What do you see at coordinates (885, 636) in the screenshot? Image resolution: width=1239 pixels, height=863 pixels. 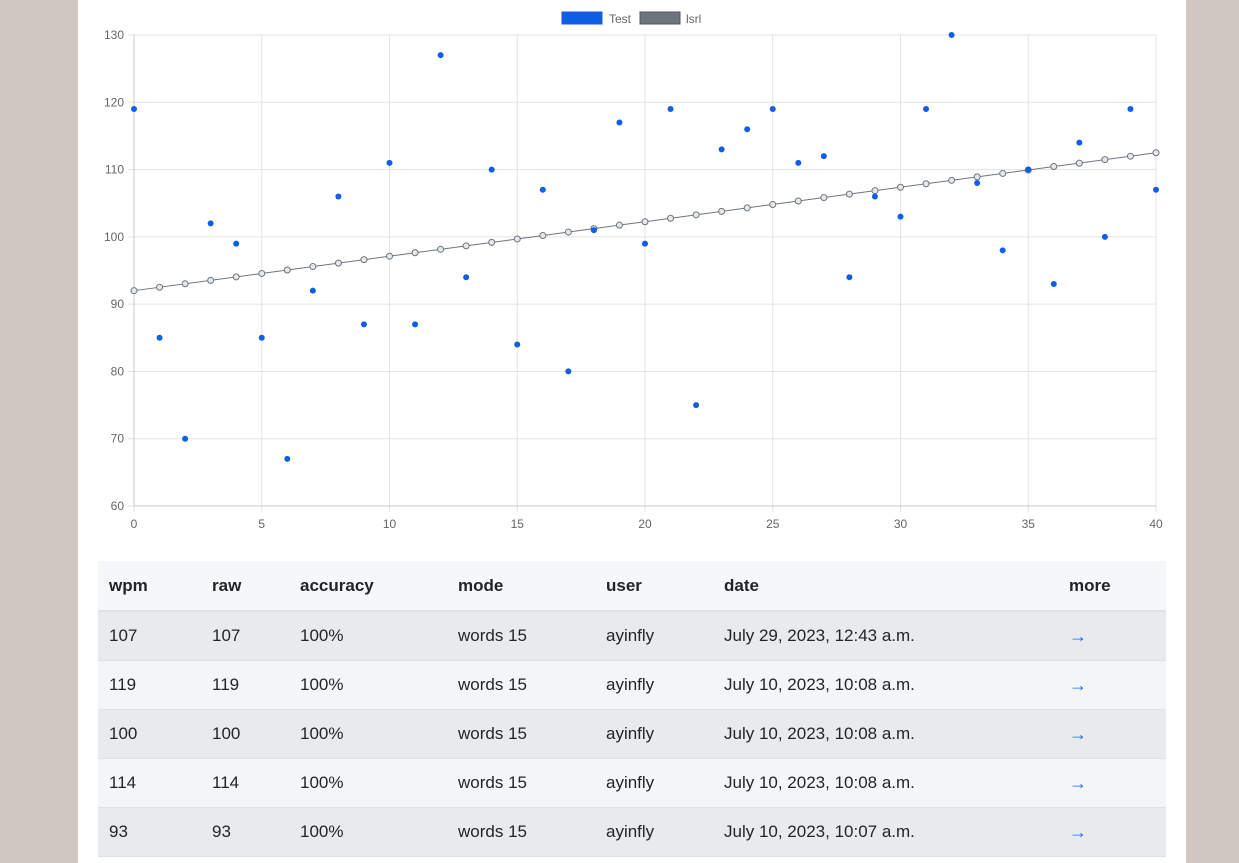 I see `cell-date: July 29, 2023, 12:43 a.m.` at bounding box center [885, 636].